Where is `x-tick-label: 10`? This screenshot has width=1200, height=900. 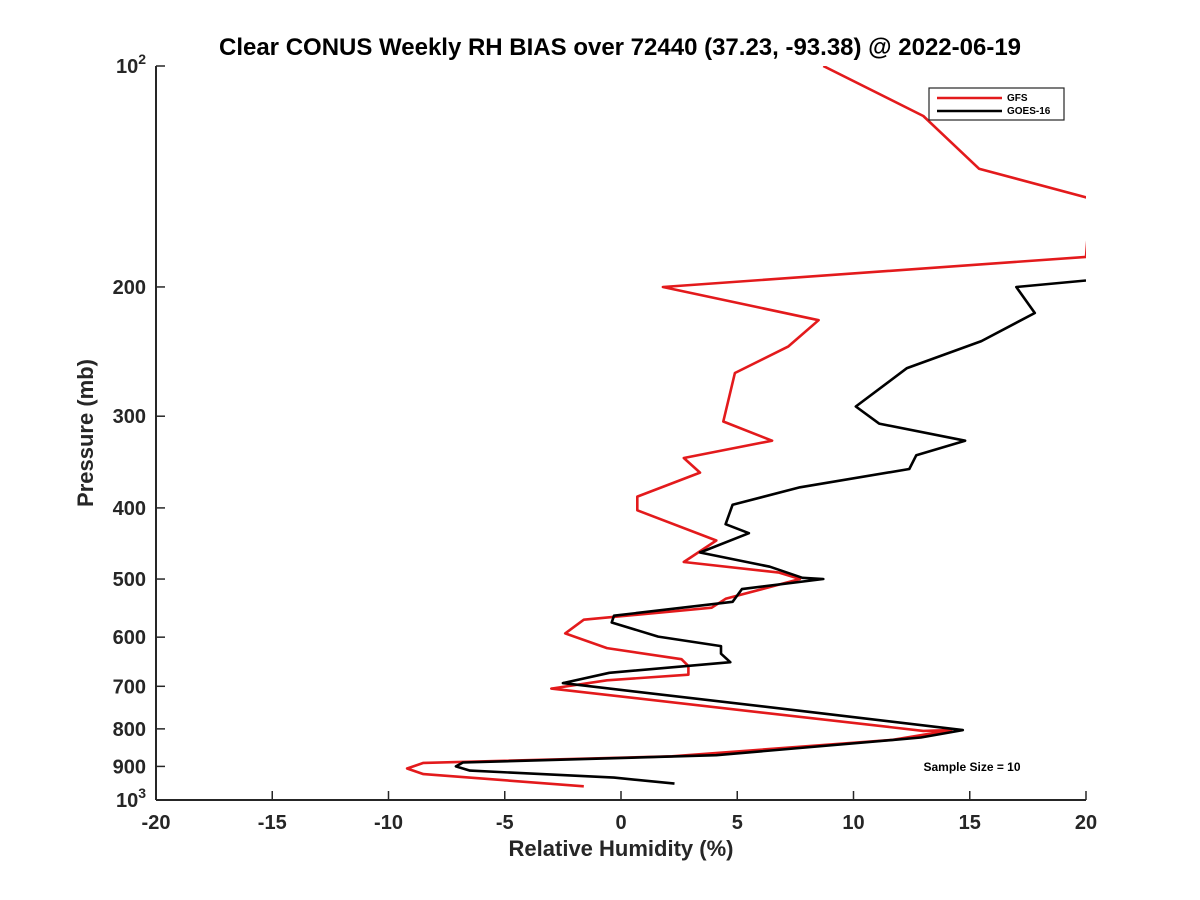 x-tick-label: 10 is located at coordinates (853, 823).